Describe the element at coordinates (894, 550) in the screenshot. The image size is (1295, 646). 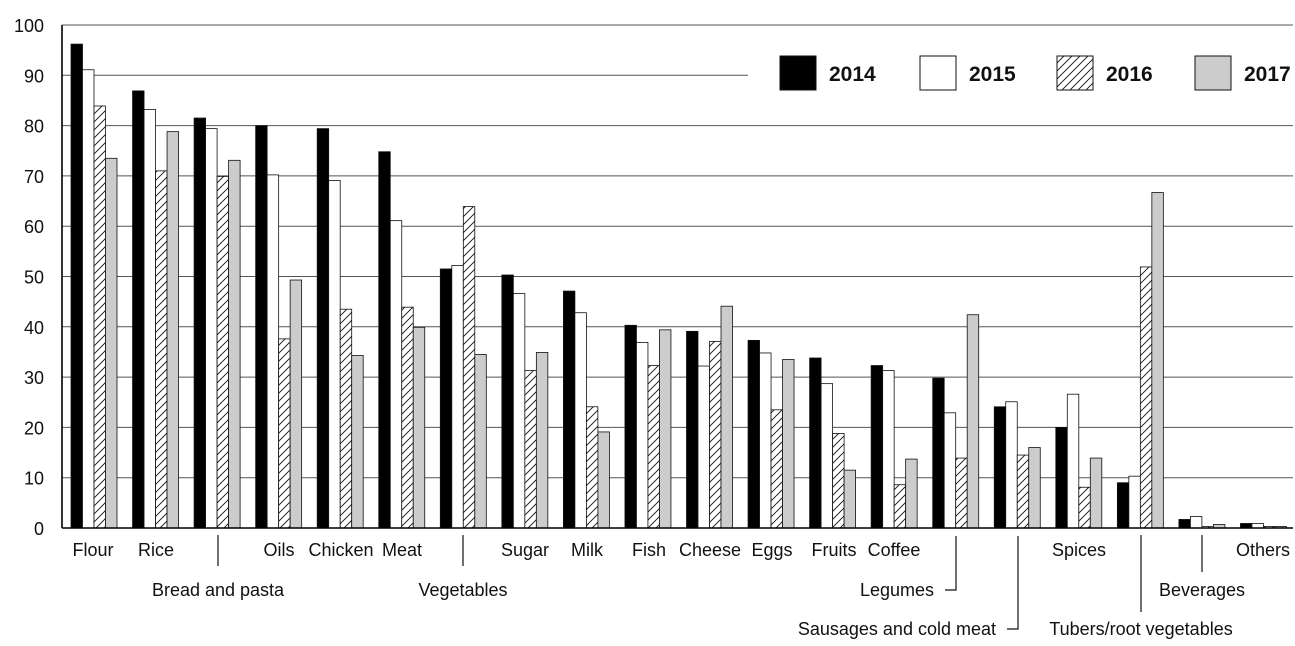
I see `category-label: Coffee` at that location.